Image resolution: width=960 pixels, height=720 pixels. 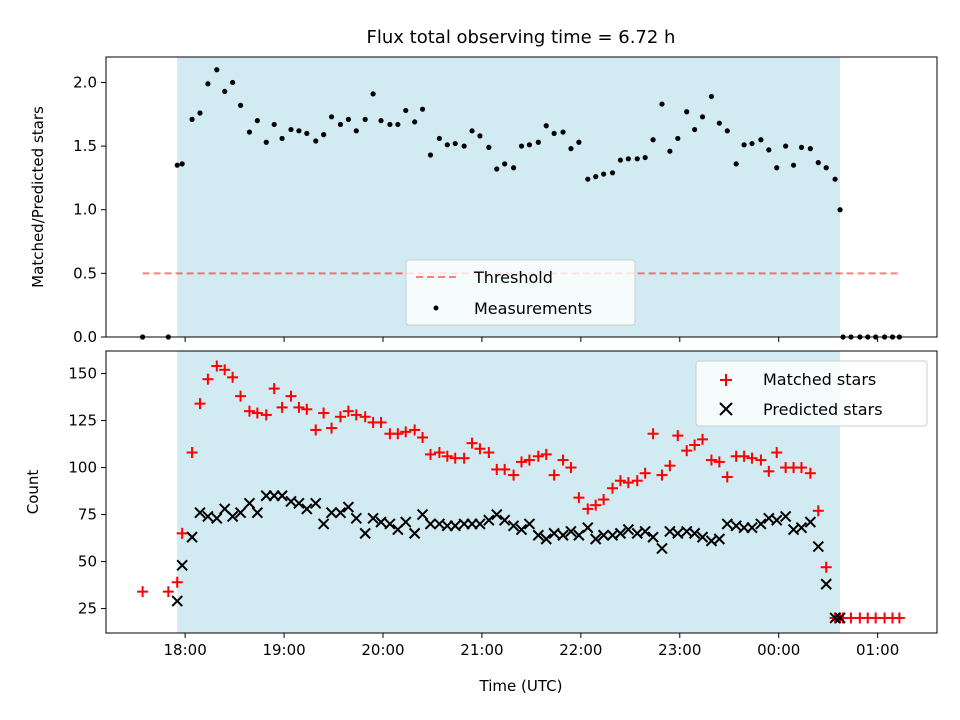 What do you see at coordinates (778, 650) in the screenshot?
I see `x-tick-label: 00:00` at bounding box center [778, 650].